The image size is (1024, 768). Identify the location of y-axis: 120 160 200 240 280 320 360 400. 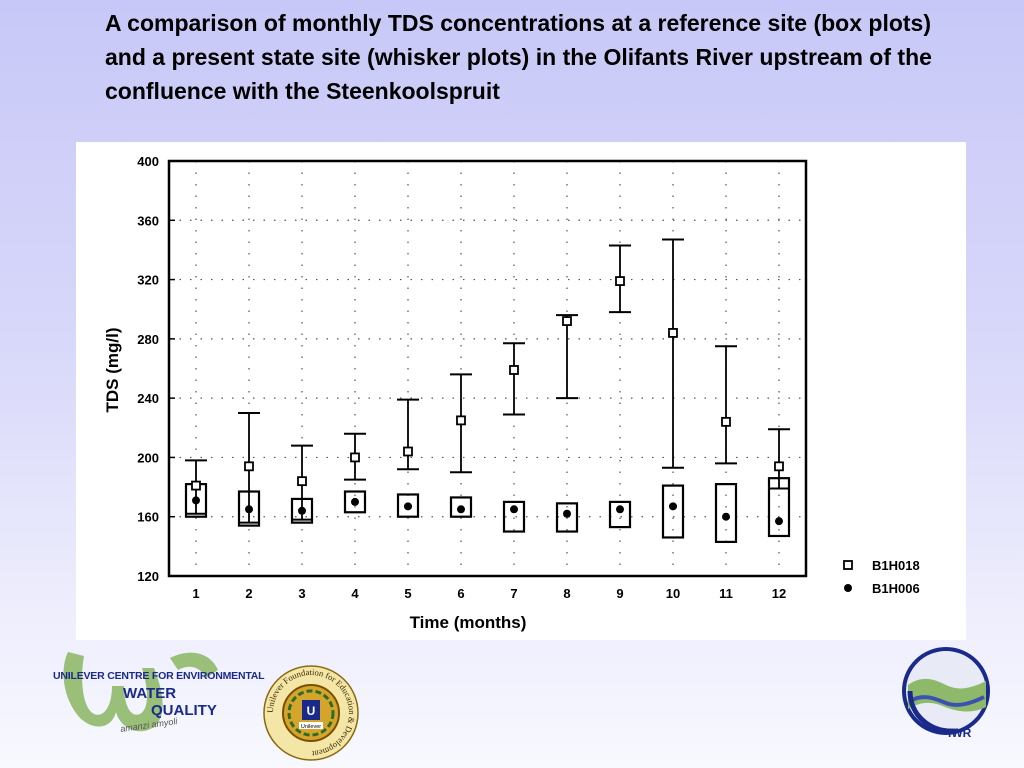
(156, 369).